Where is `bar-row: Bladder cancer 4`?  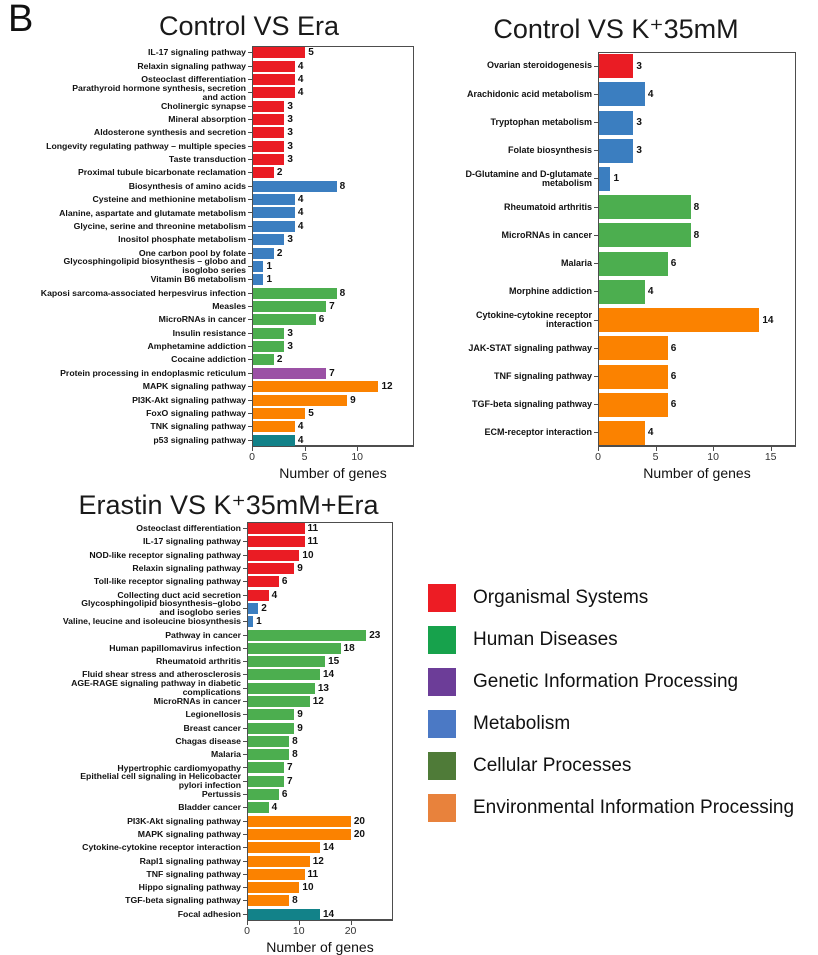 bar-row: Bladder cancer 4 is located at coordinates (211, 807).